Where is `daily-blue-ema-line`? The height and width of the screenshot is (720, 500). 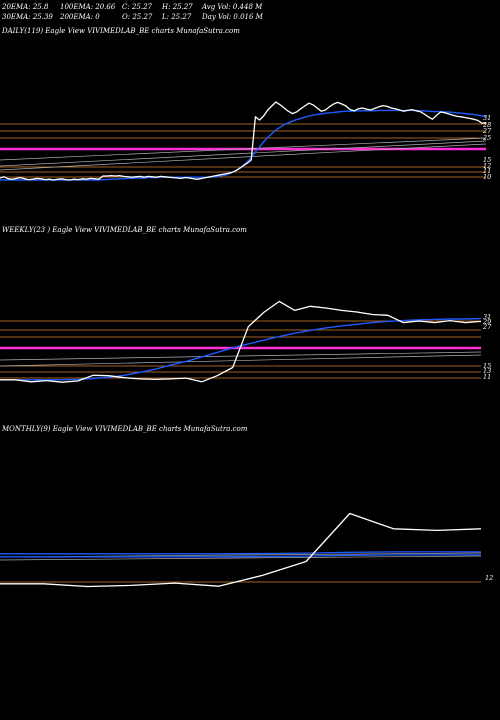
daily-blue-ema-line is located at coordinates (243, 145).